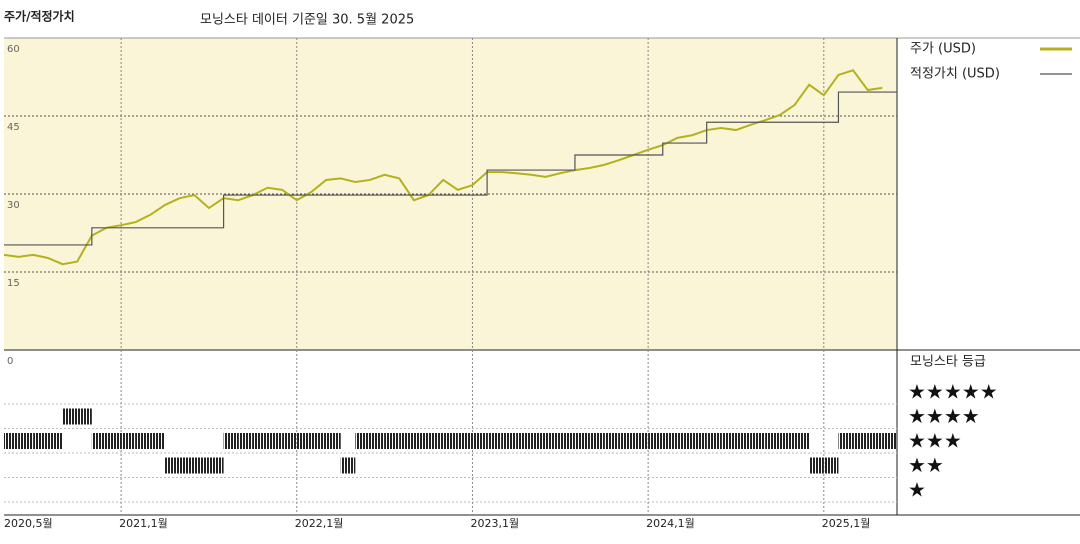  Describe the element at coordinates (13, 127) in the screenshot. I see `y-tick-label: 45` at that location.